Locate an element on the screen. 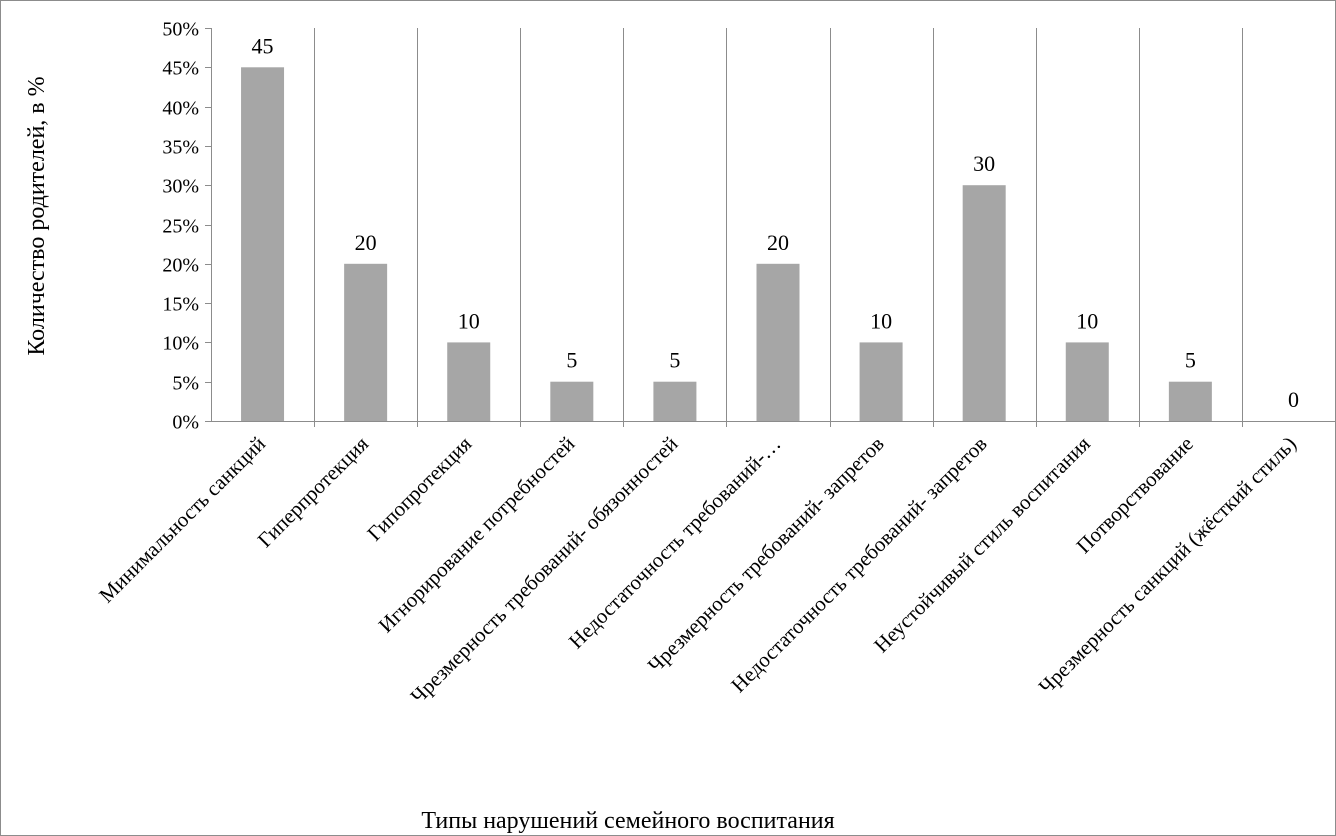 This screenshot has height=836, width=1336. x-axis-title: Типы нарушений семейного воспитания is located at coordinates (627, 821).